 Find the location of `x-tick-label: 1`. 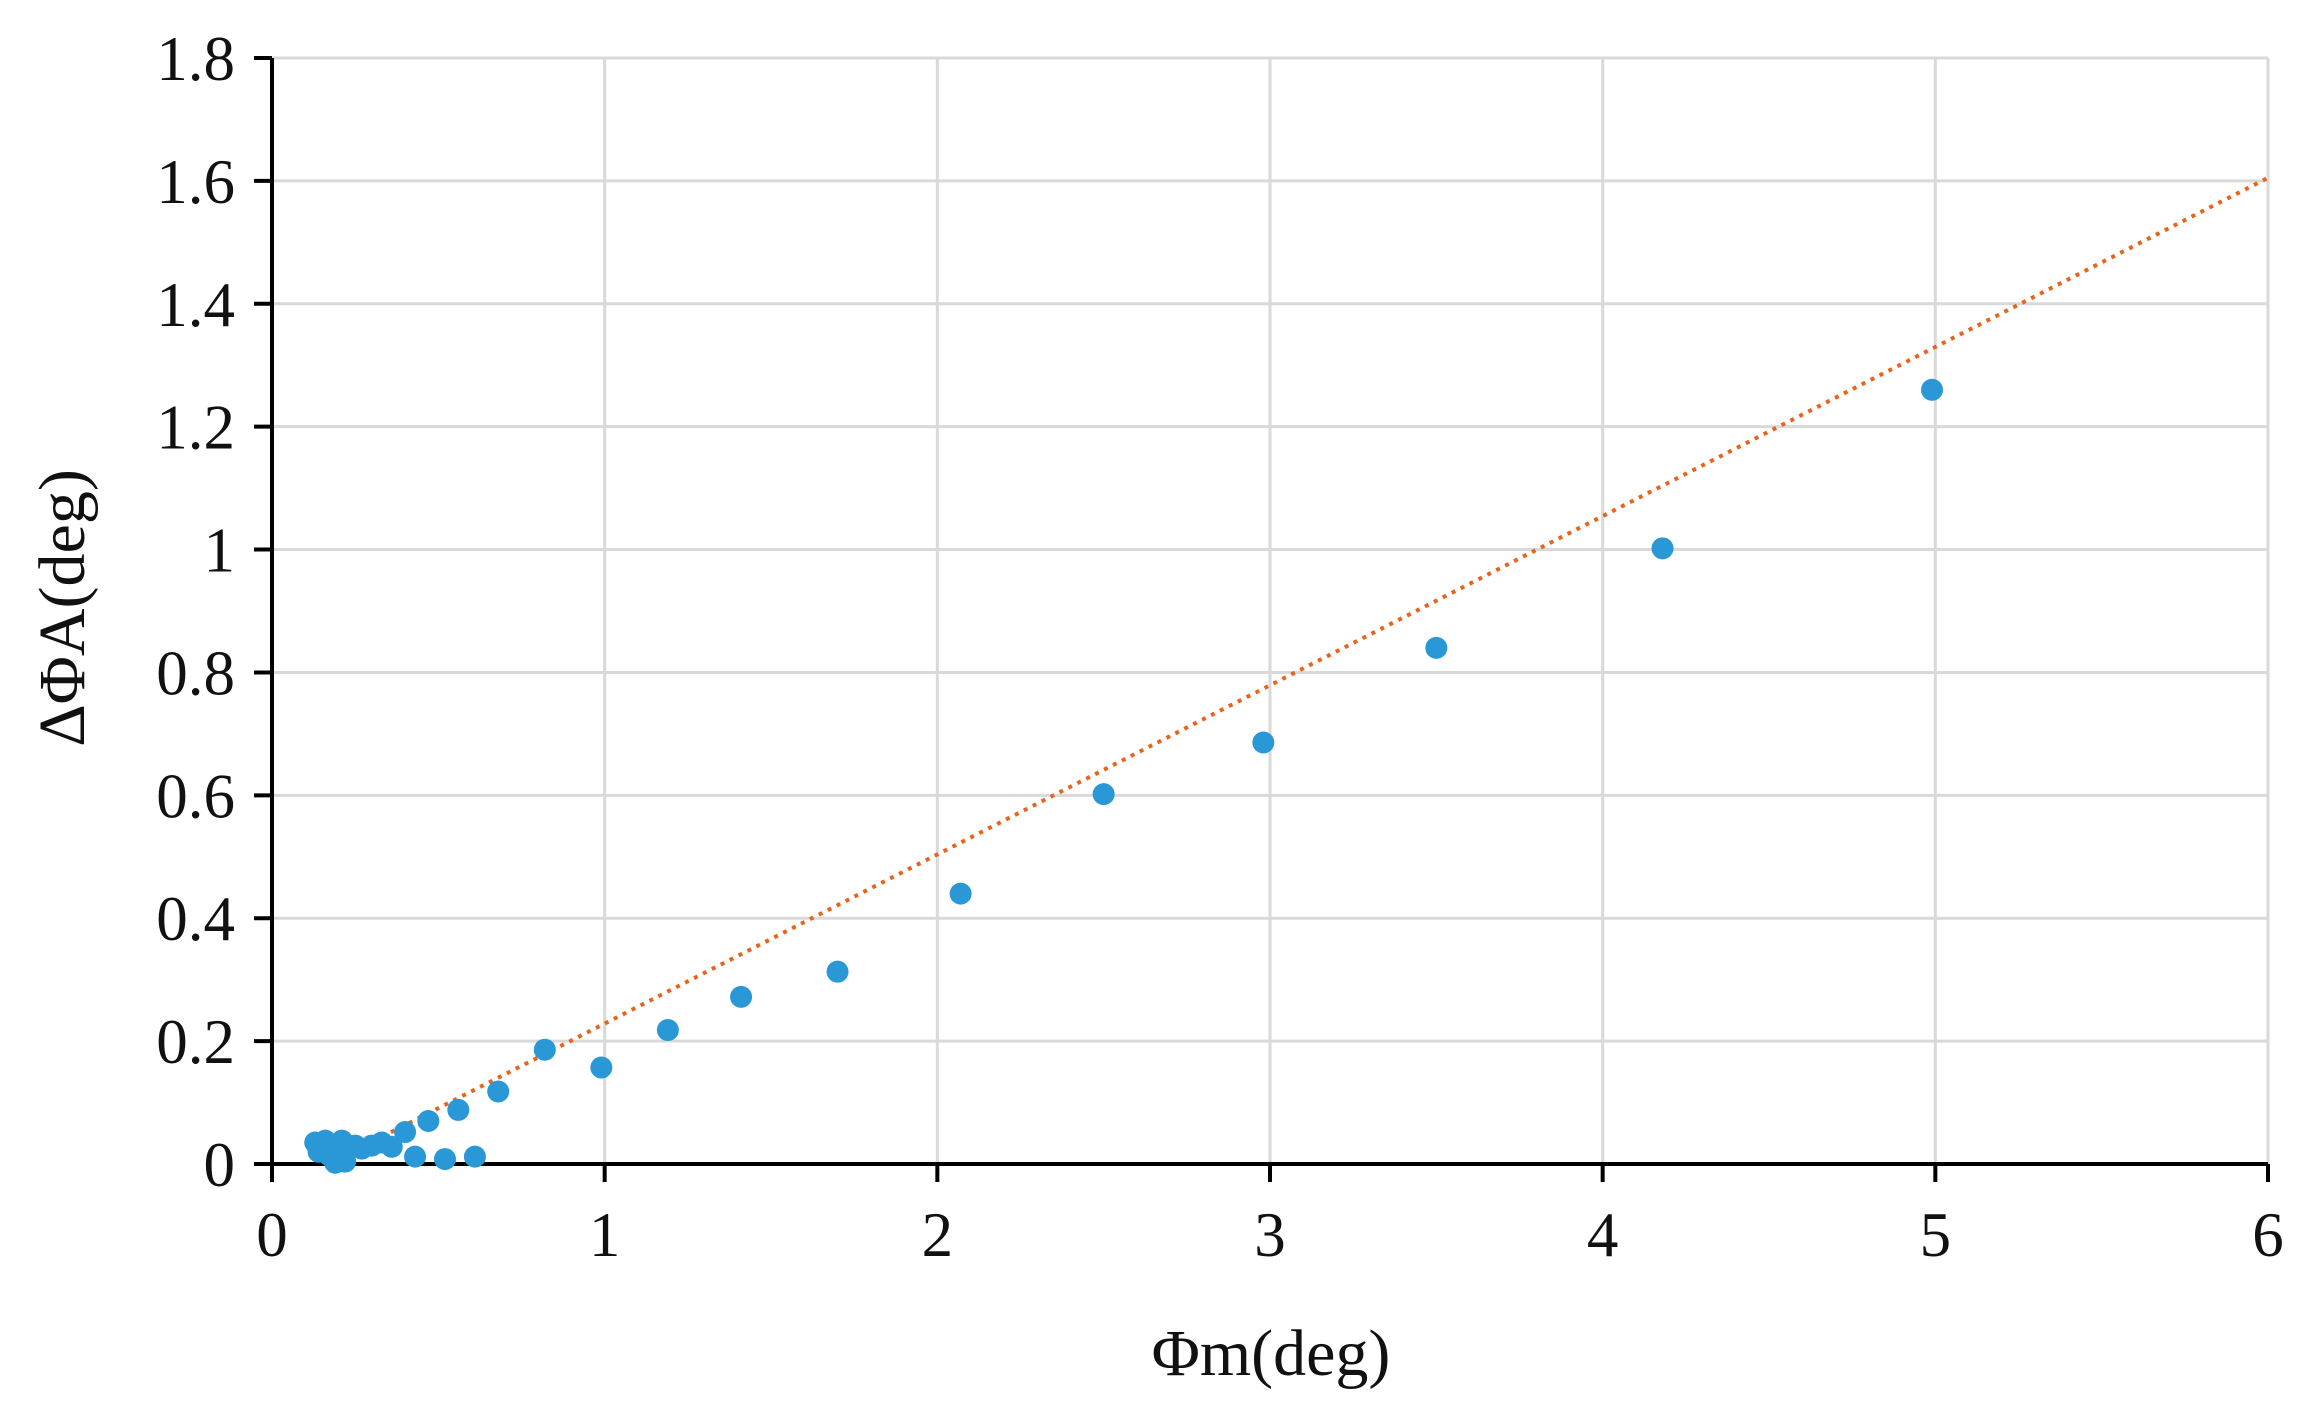

x-tick-label: 1 is located at coordinates (605, 1235).